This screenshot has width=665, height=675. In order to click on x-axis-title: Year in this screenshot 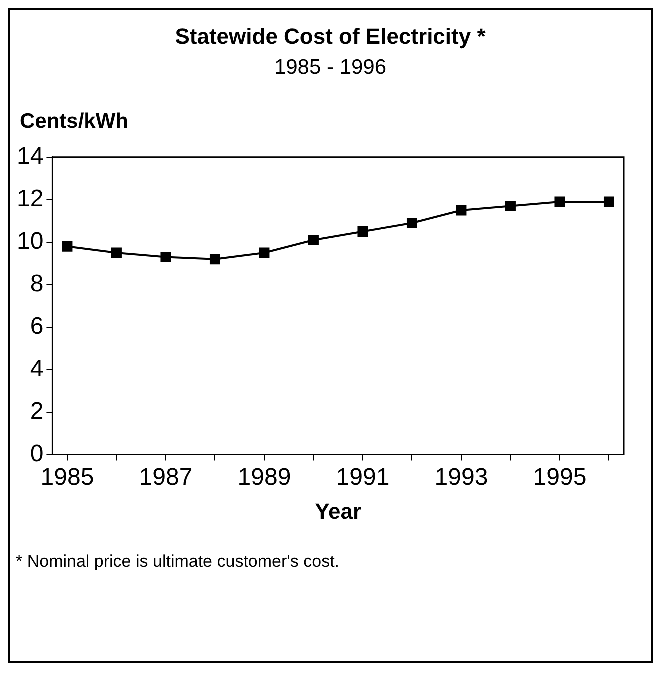, I will do `click(338, 511)`.